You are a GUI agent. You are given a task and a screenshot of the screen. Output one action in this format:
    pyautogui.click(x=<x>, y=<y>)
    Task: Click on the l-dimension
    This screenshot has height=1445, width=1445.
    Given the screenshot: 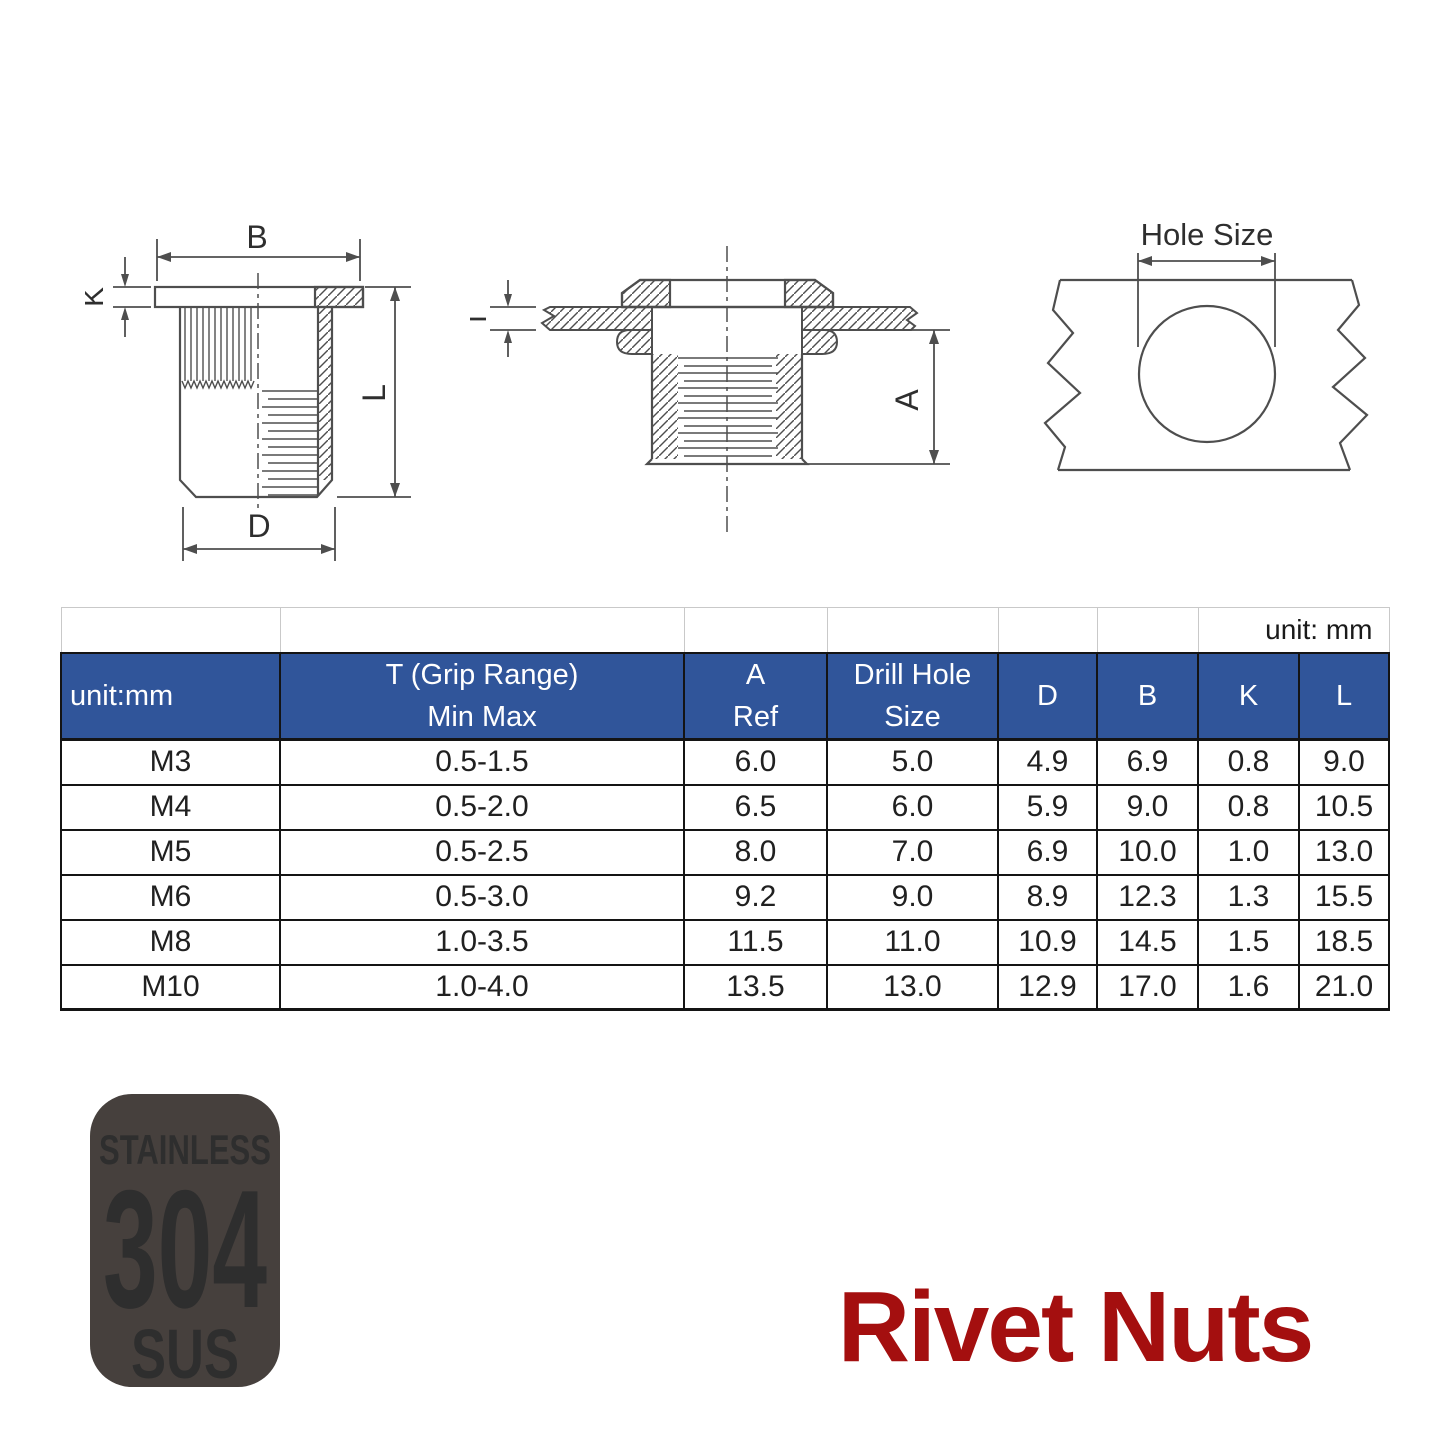 What is the action you would take?
    pyautogui.click(x=374, y=392)
    